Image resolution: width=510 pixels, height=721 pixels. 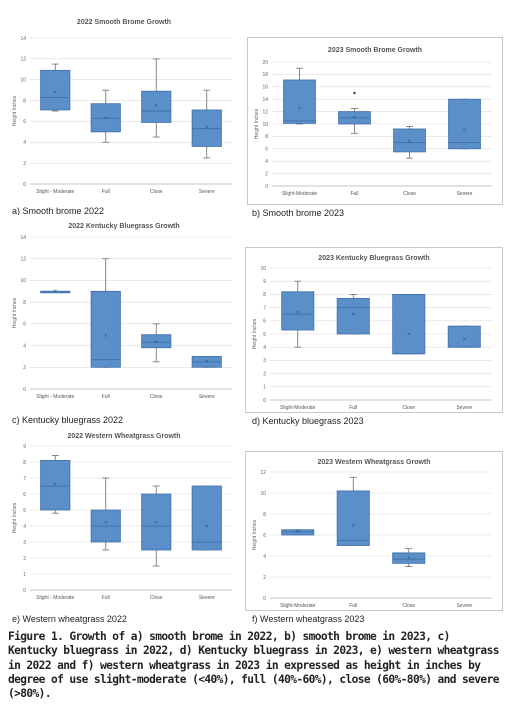 I want to click on chart-title: 2022 Kentucky Bluegrass Growth, so click(x=123, y=226).